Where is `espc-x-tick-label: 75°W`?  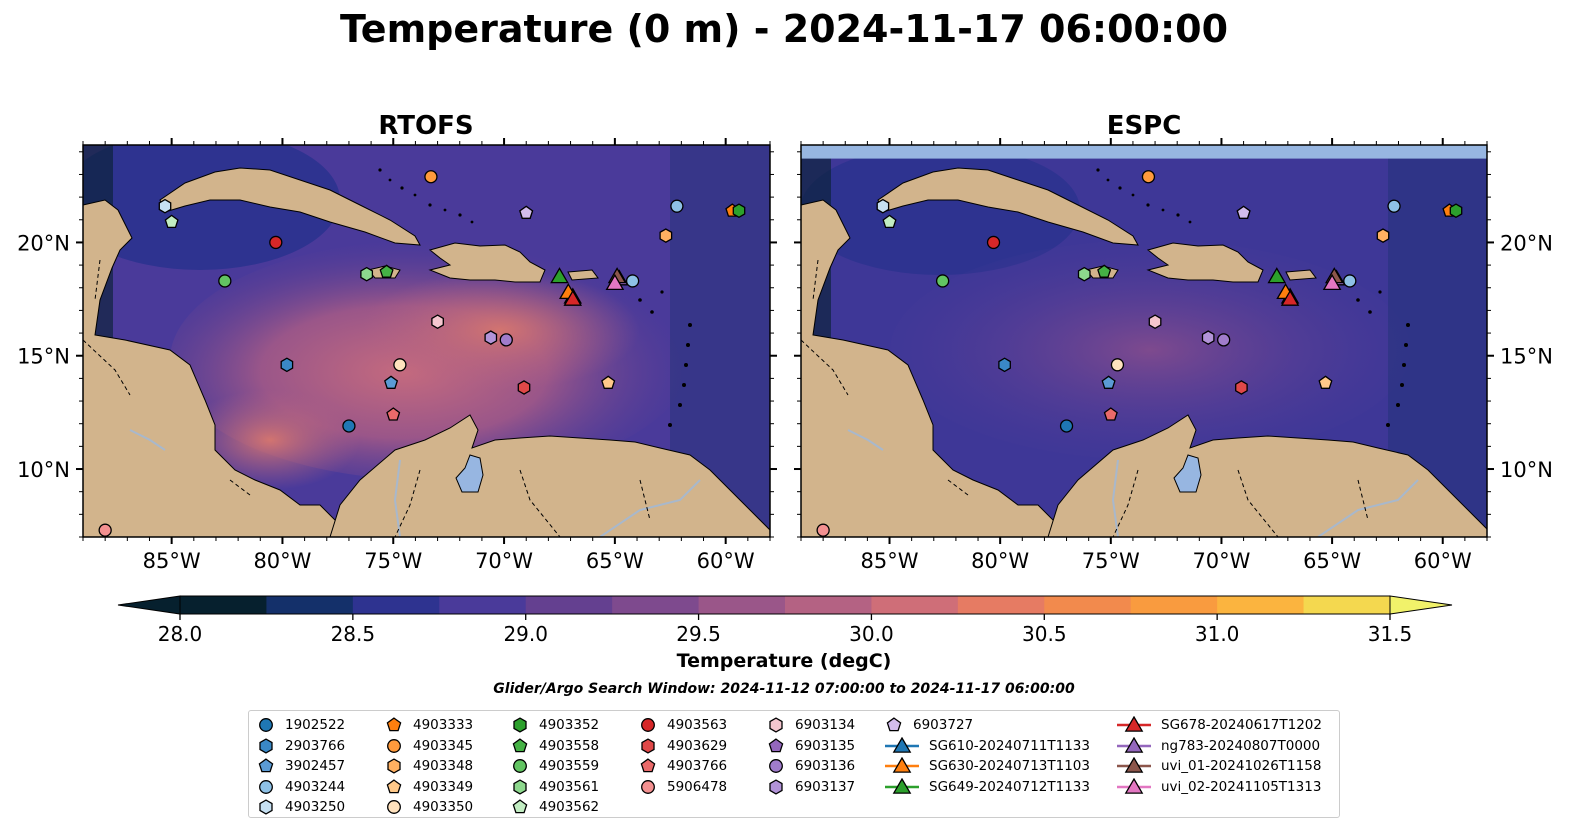
espc-x-tick-label: 75°W is located at coordinates (1111, 561).